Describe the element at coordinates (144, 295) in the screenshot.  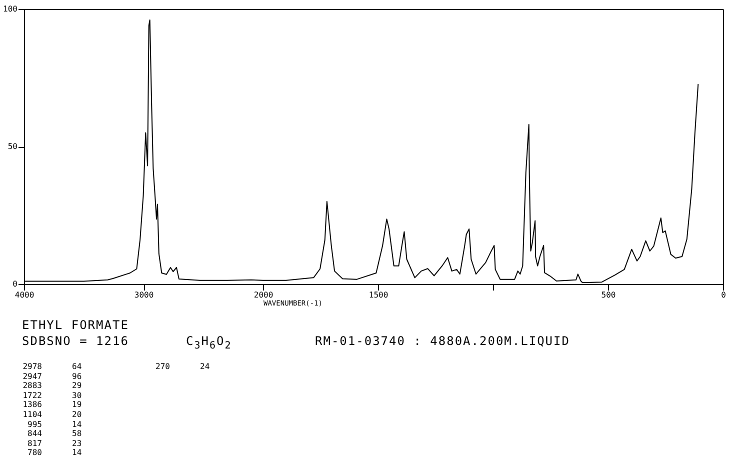
I see `x-tick-label: 3000` at that location.